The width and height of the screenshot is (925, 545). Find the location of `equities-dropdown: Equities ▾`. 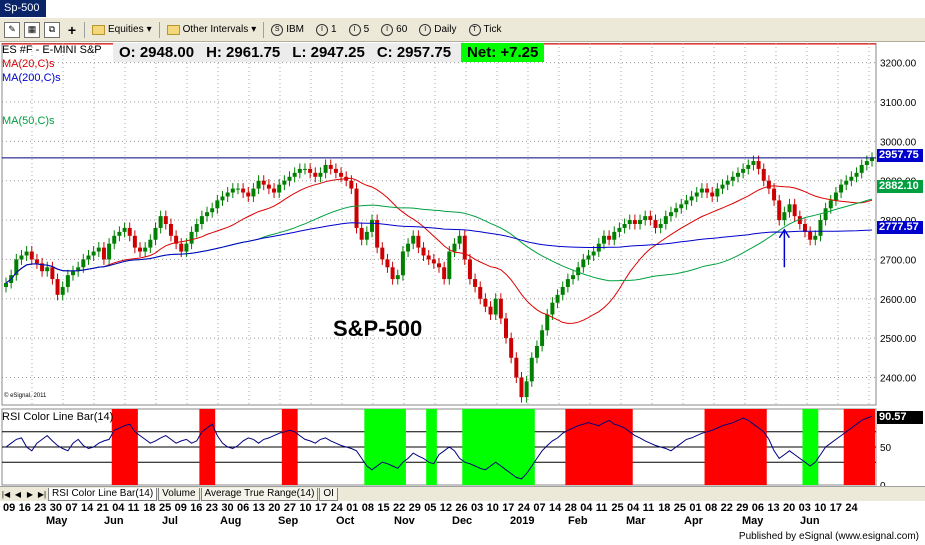

equities-dropdown: Equities ▾ is located at coordinates (122, 30).